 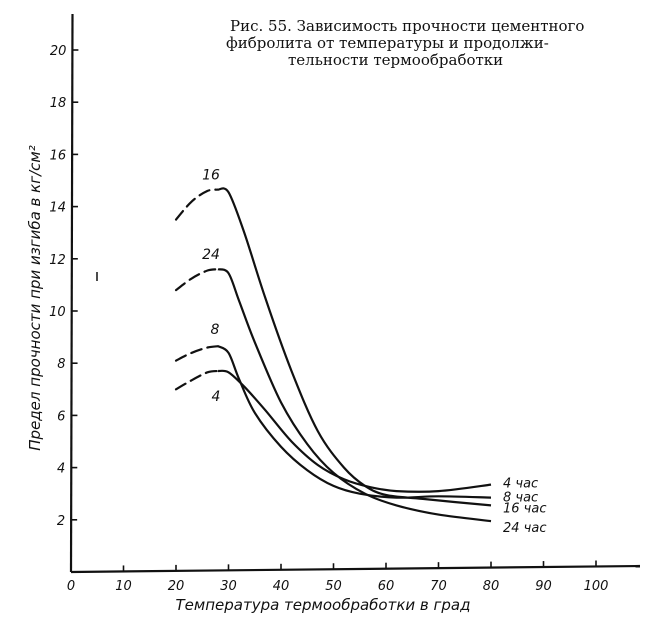 I want to click on x-tick-label: 30, so click(x=228, y=586).